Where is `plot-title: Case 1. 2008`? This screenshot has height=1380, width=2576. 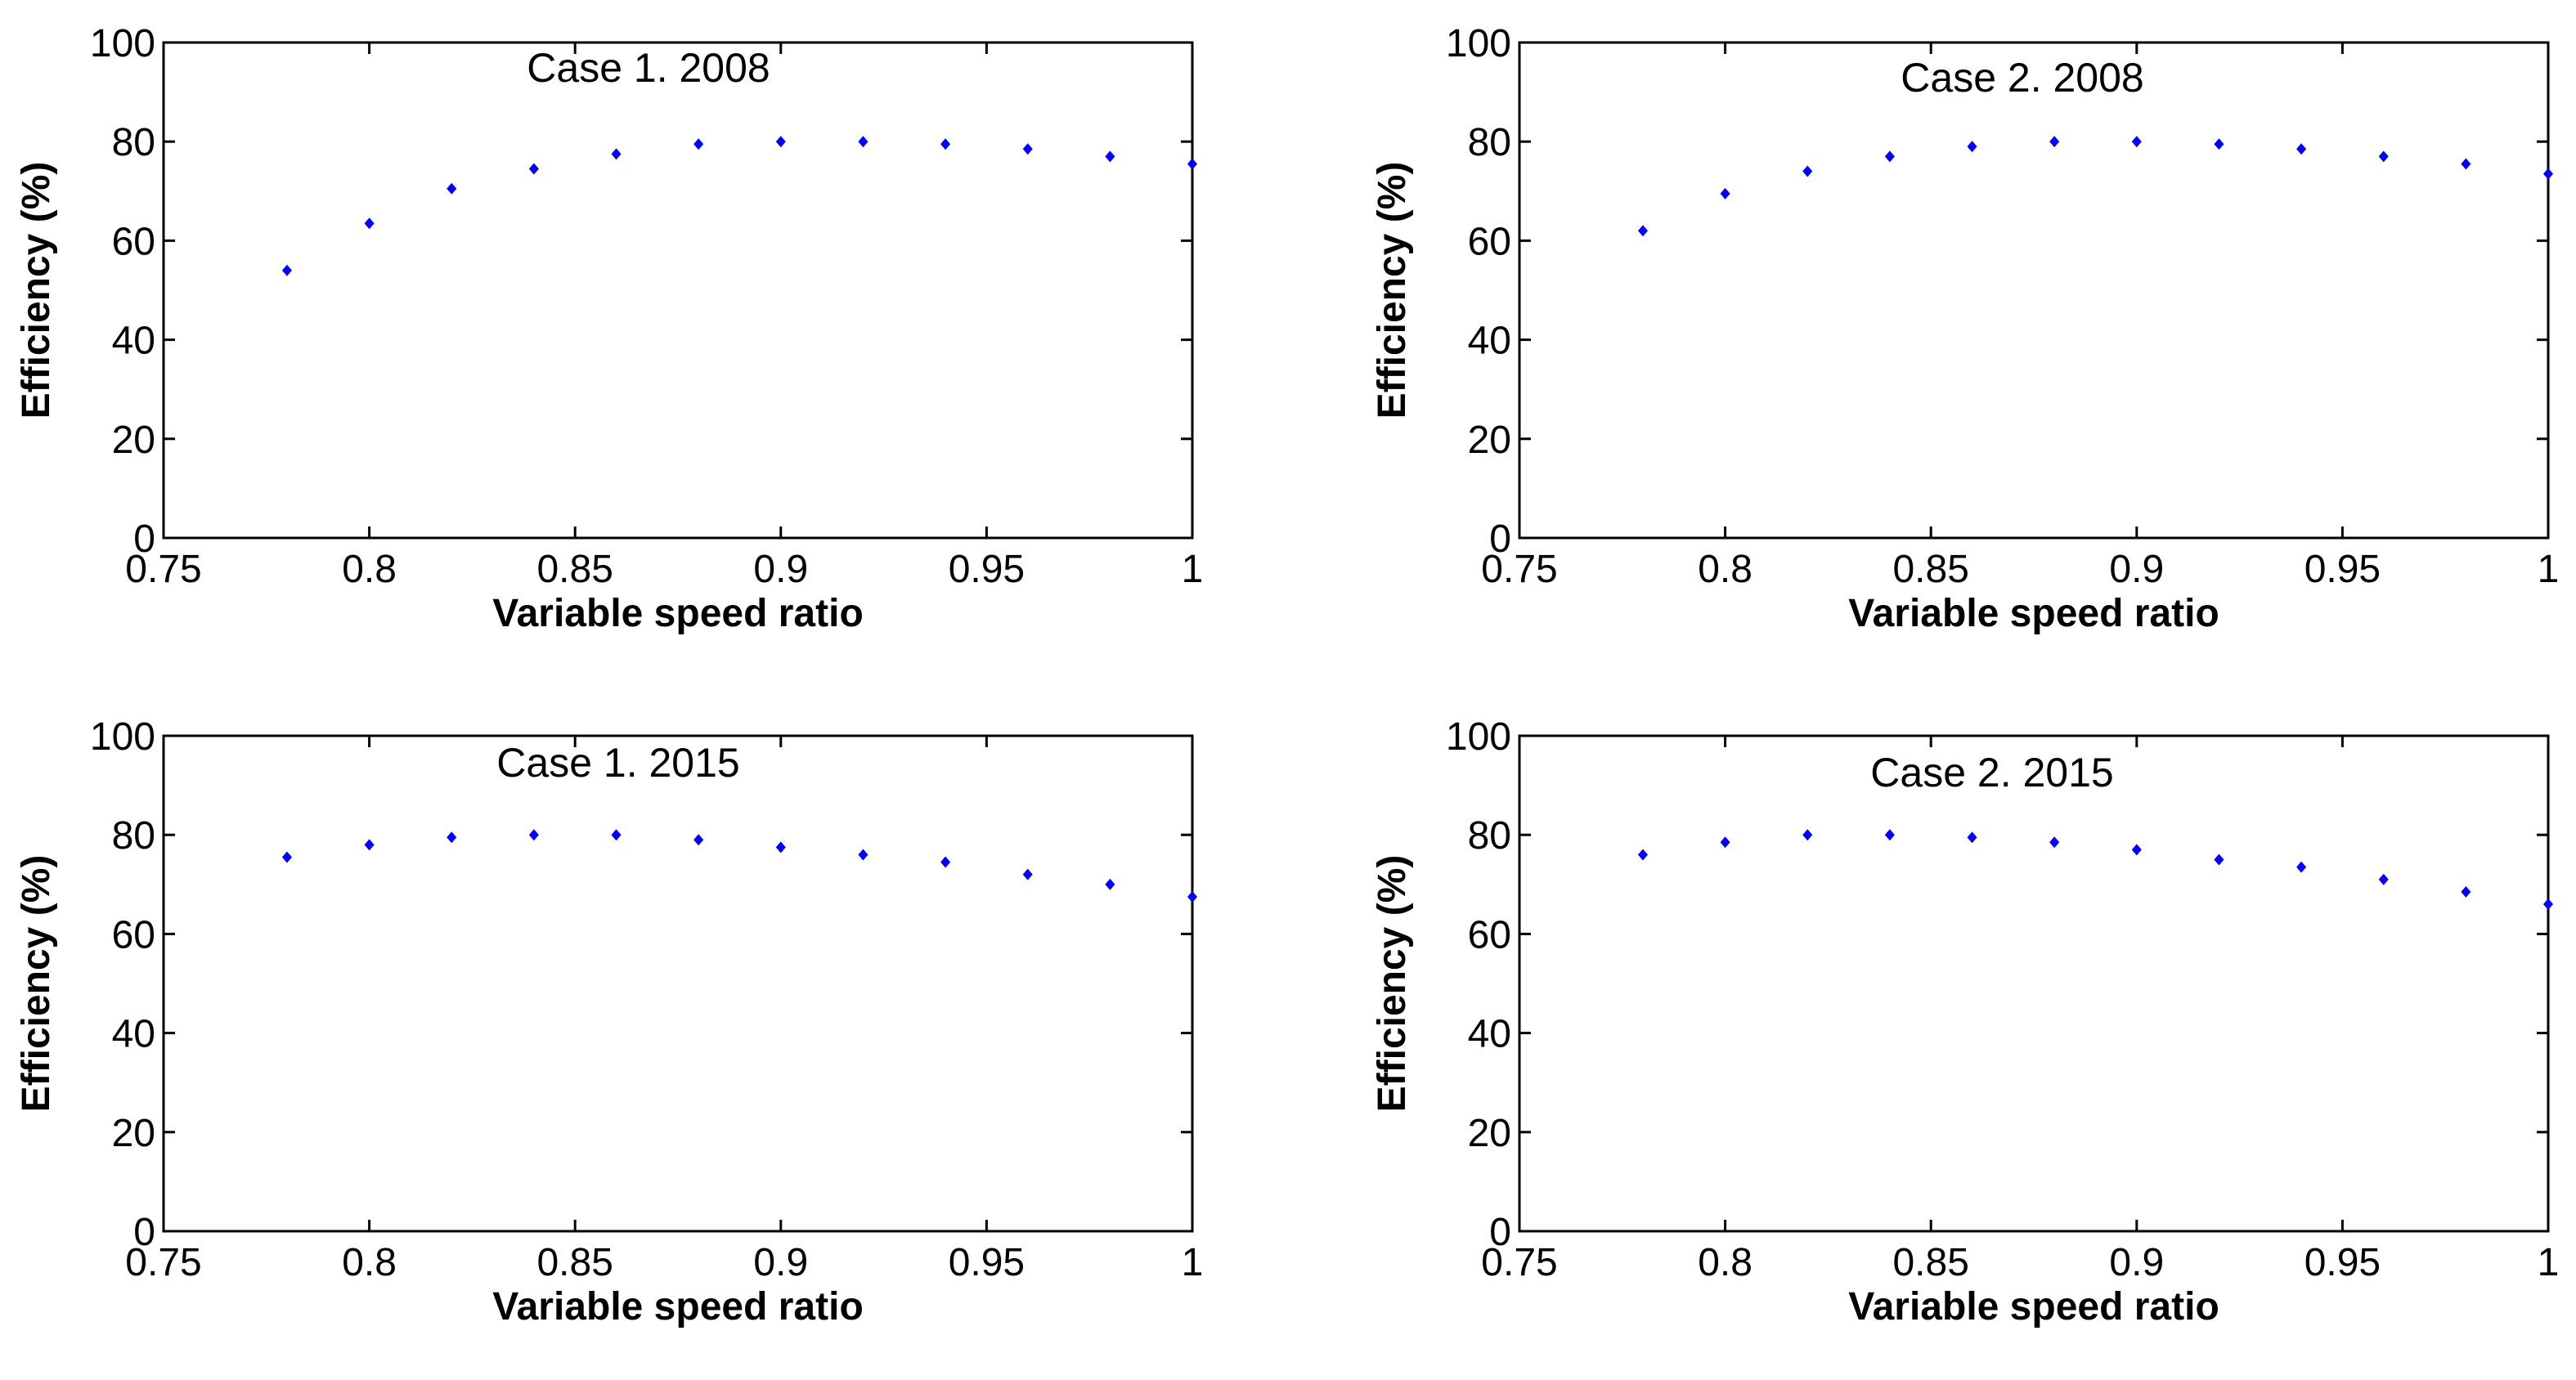
plot-title: Case 1. 2008 is located at coordinates (649, 68).